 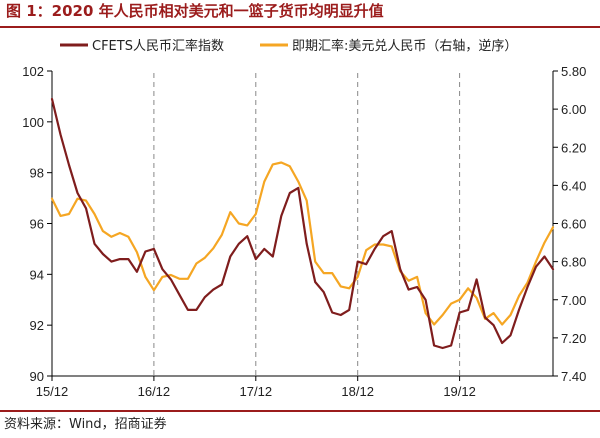 I want to click on source-note: 资料来源：Wind，招商证券, so click(x=85, y=424).